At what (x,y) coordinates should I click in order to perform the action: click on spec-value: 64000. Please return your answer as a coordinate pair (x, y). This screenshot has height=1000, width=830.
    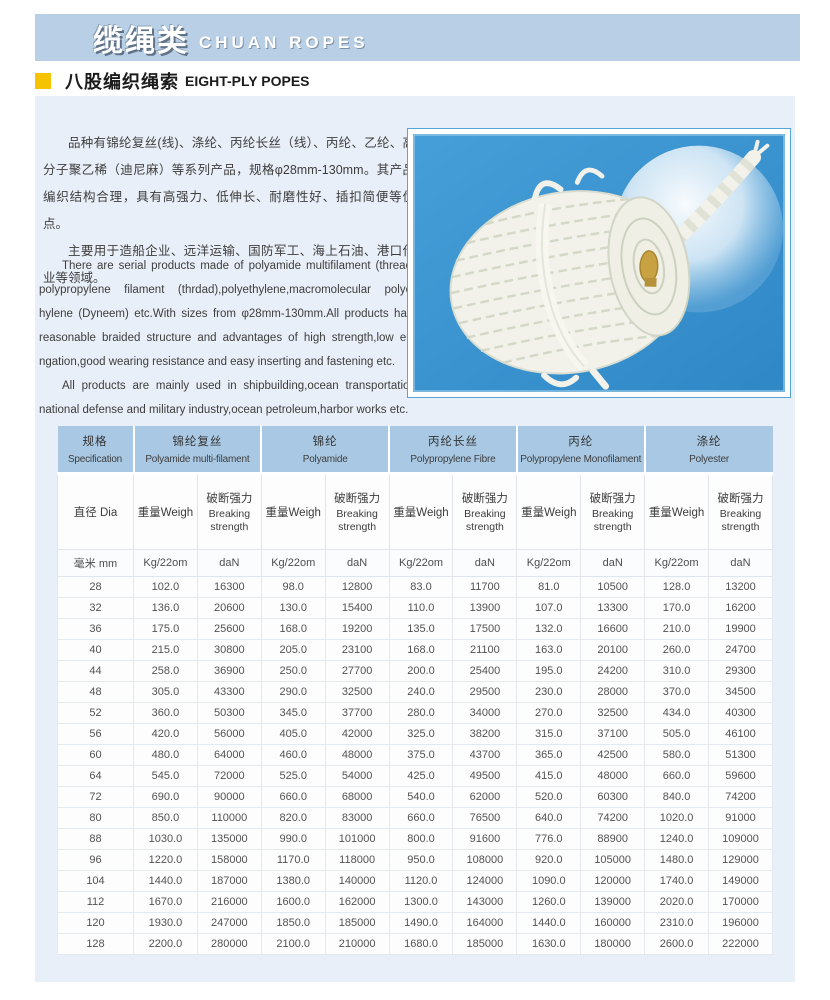
    Looking at the image, I should click on (229, 755).